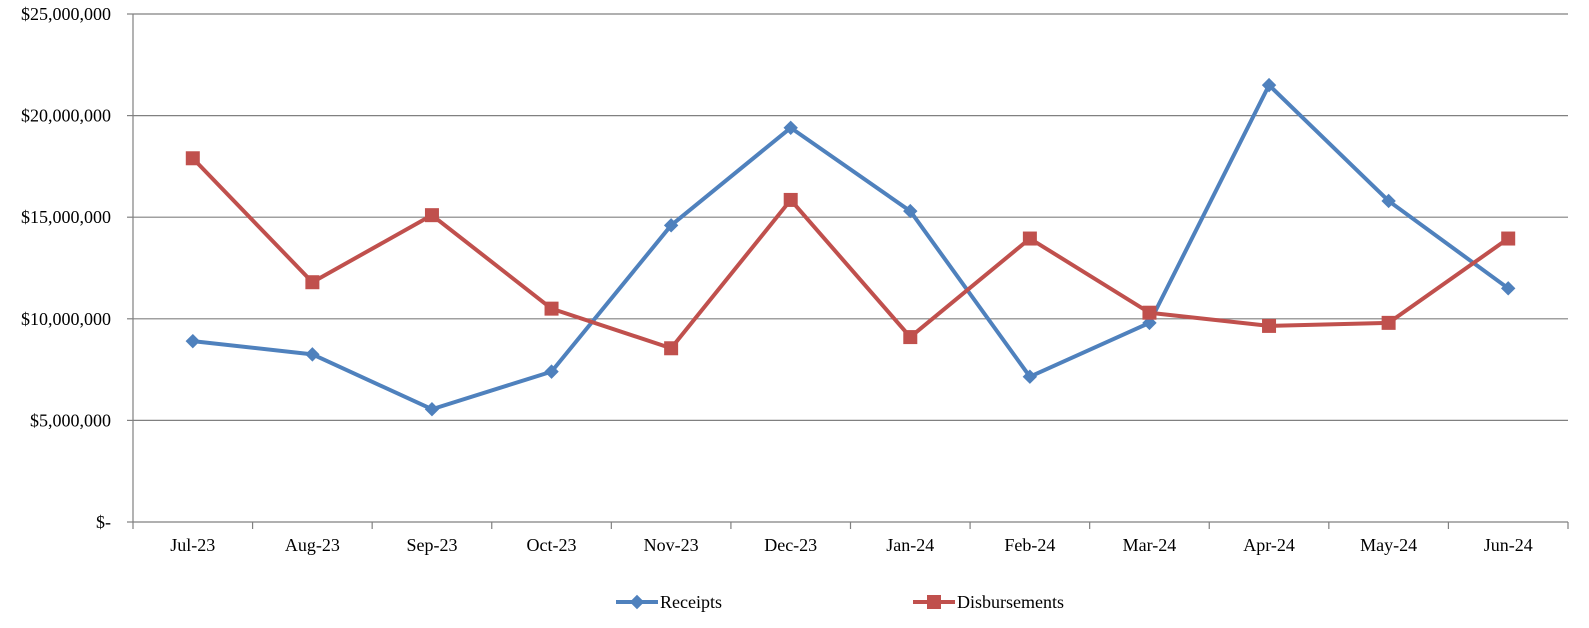  Describe the element at coordinates (66, 14) in the screenshot. I see `y-tick-label: $25,000,000` at that location.